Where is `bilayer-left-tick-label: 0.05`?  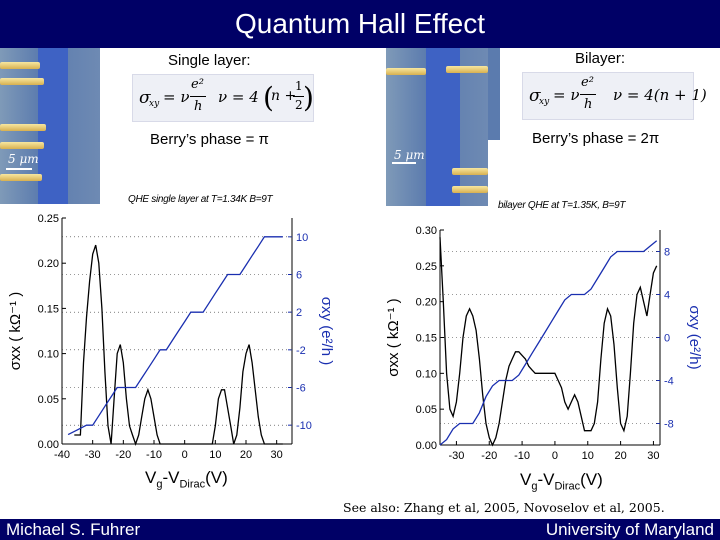 bilayer-left-tick-label: 0.05 is located at coordinates (426, 410).